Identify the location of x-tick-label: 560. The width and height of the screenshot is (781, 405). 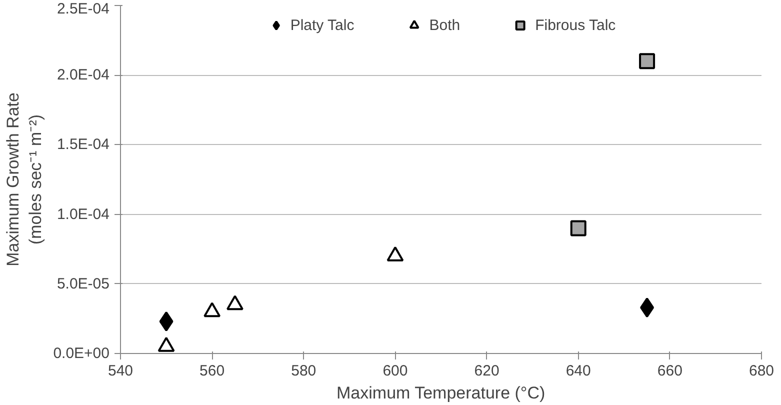
(212, 371).